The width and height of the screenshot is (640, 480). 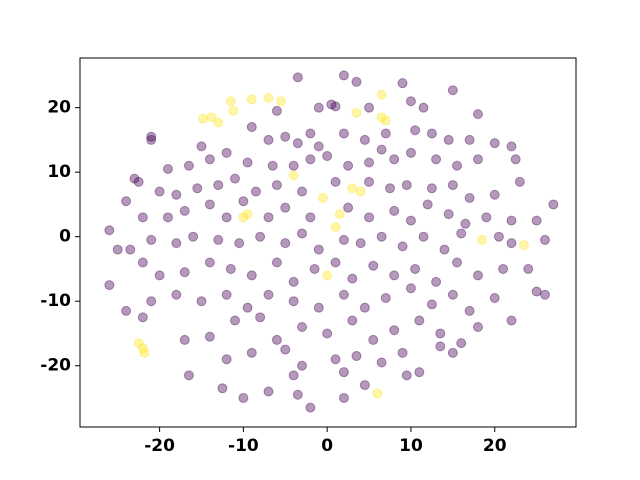 I want to click on y-tick-label: 0, so click(x=65, y=237).